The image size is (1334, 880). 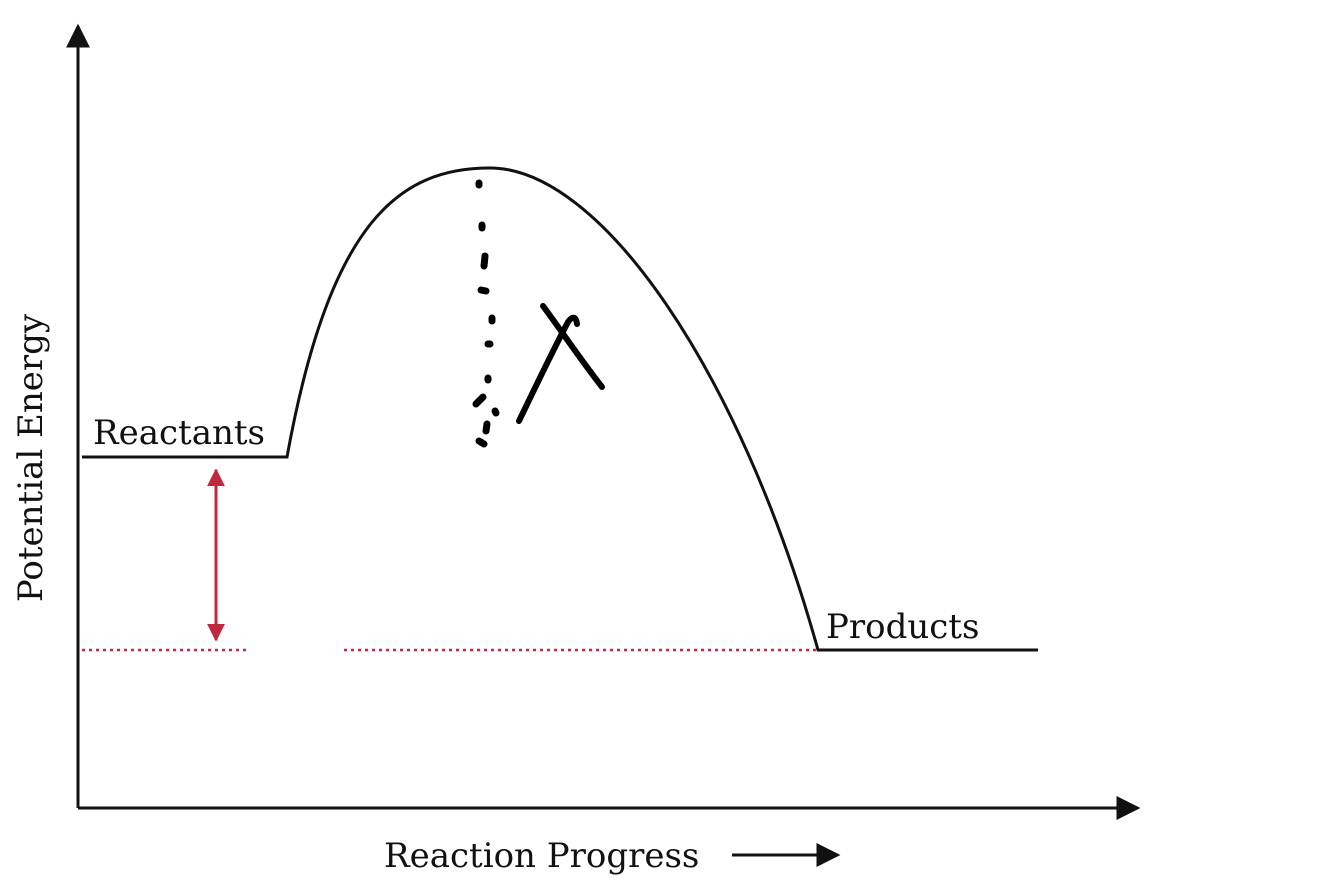 I want to click on x-axis-label: Reaction Progress, so click(x=541, y=856).